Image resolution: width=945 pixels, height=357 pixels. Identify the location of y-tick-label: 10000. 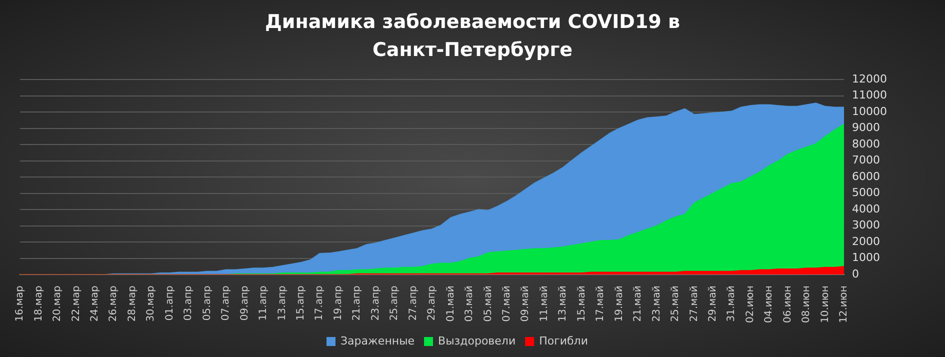
(870, 111).